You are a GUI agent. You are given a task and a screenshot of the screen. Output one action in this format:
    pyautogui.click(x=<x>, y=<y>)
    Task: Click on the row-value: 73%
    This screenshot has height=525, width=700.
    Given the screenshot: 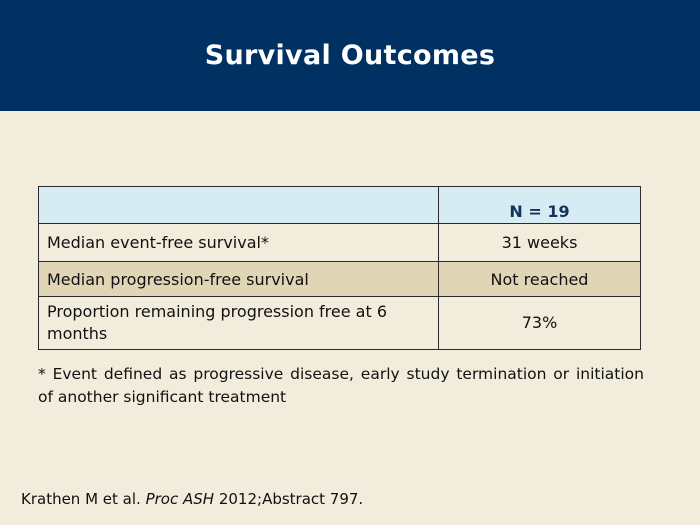 What is the action you would take?
    pyautogui.click(x=539, y=323)
    